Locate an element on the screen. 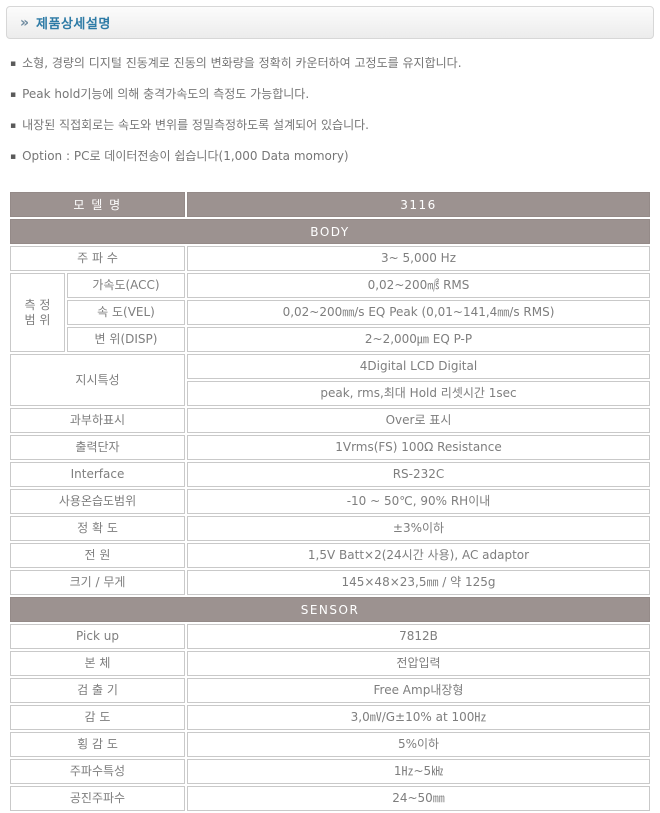  spec-value-cell: 4Digital LCD Digital is located at coordinates (418, 366).